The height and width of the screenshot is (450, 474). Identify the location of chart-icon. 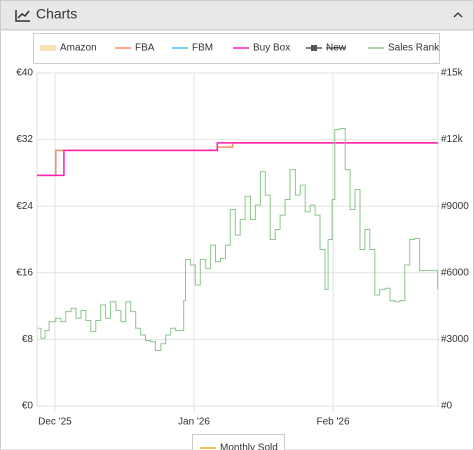
(22, 16).